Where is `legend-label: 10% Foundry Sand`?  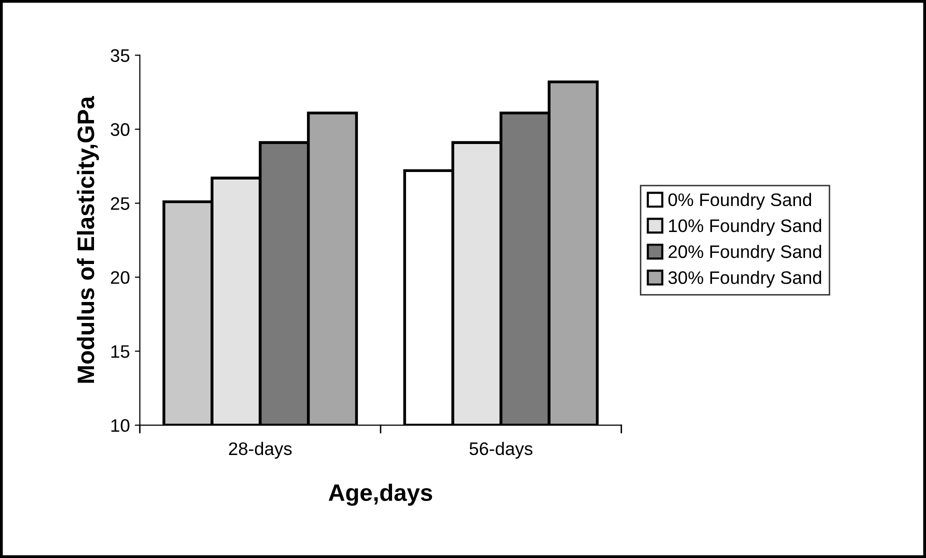
legend-label: 10% Foundry Sand is located at coordinates (745, 227).